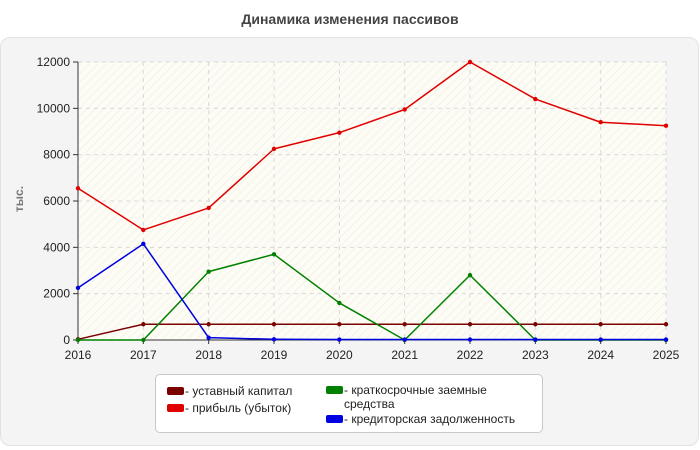  I want to click on x-tick-label: 2022, so click(470, 355).